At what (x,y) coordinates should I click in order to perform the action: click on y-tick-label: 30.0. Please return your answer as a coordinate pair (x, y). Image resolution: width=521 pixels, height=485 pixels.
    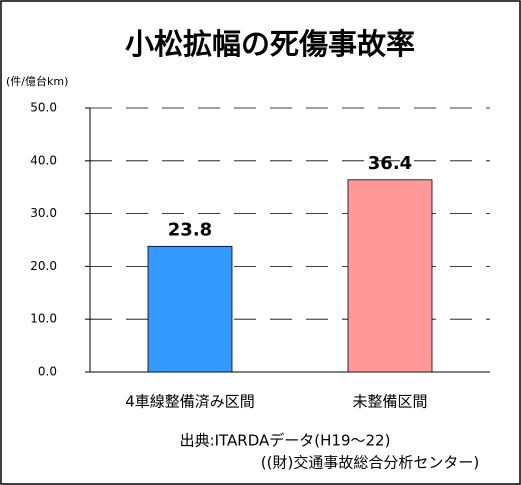
    Looking at the image, I should click on (43, 213).